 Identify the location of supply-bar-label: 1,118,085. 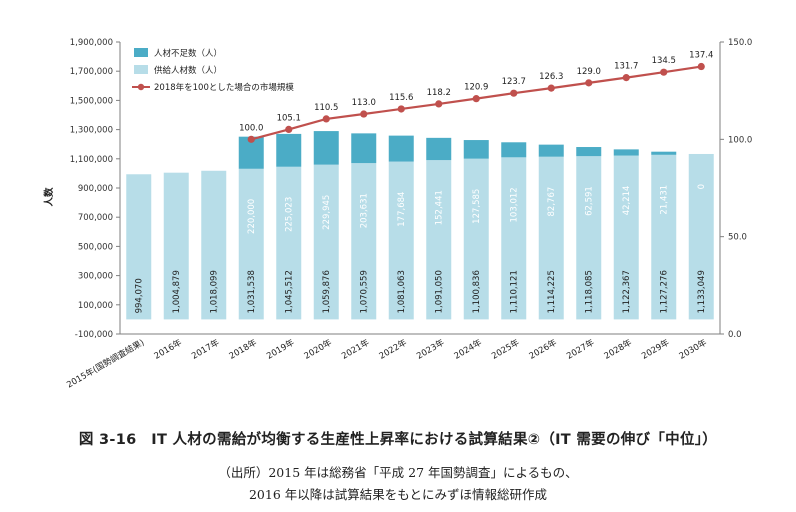
(590, 291).